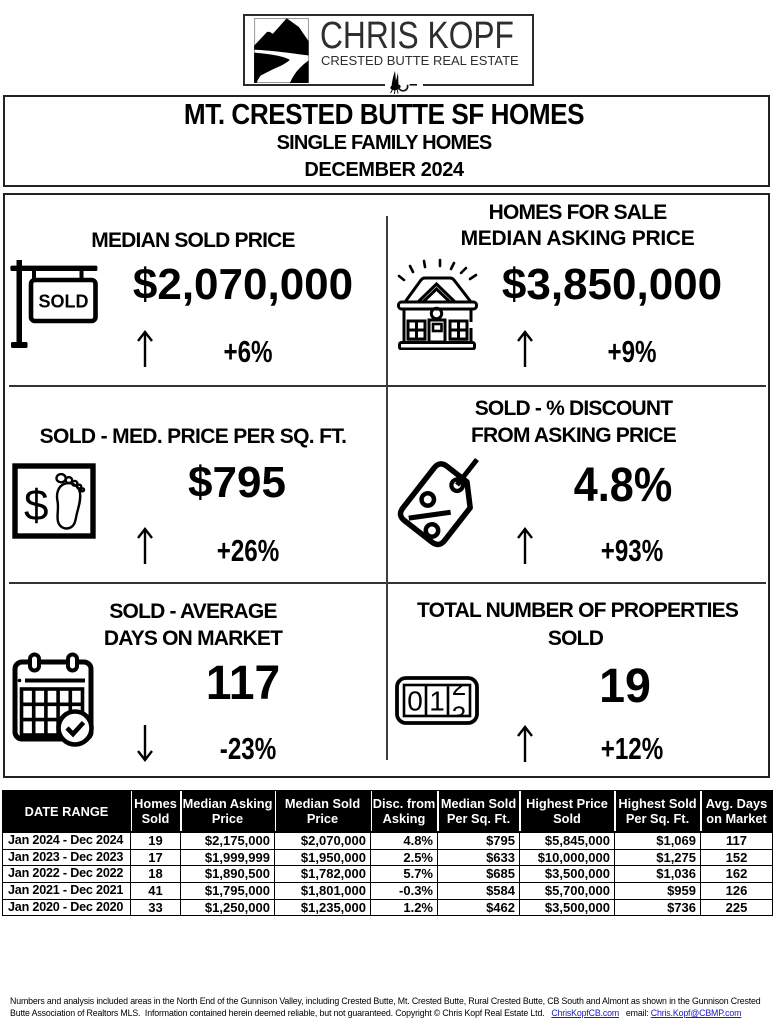 The width and height of the screenshot is (773, 1030). Describe the element at coordinates (63, 302) in the screenshot. I see `svg-text: SOLD` at that location.